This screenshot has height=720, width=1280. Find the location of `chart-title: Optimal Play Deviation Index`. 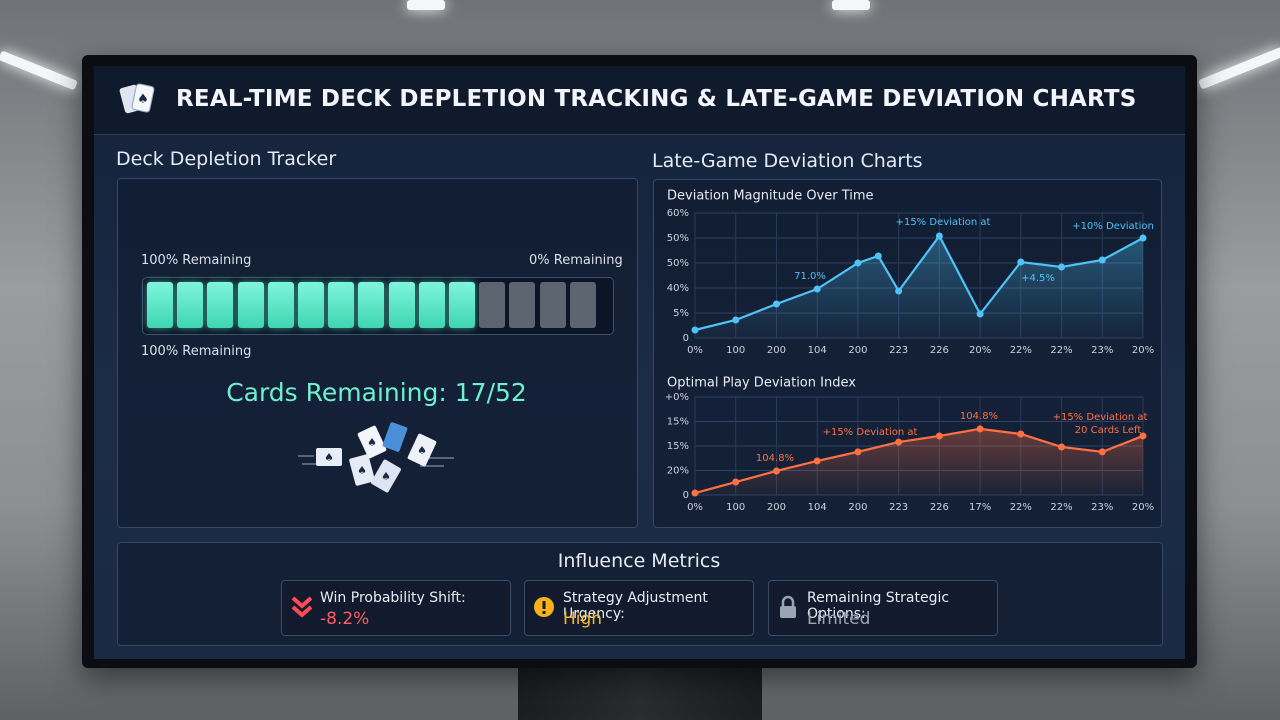

chart-title: Optimal Play Deviation Index is located at coordinates (761, 383).